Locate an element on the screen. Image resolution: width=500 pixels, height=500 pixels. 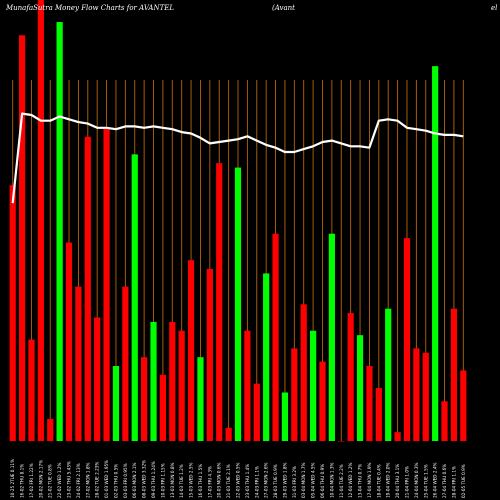
x-tick-label: 12-04 WED 1.2% is located at coordinates (350, 480).